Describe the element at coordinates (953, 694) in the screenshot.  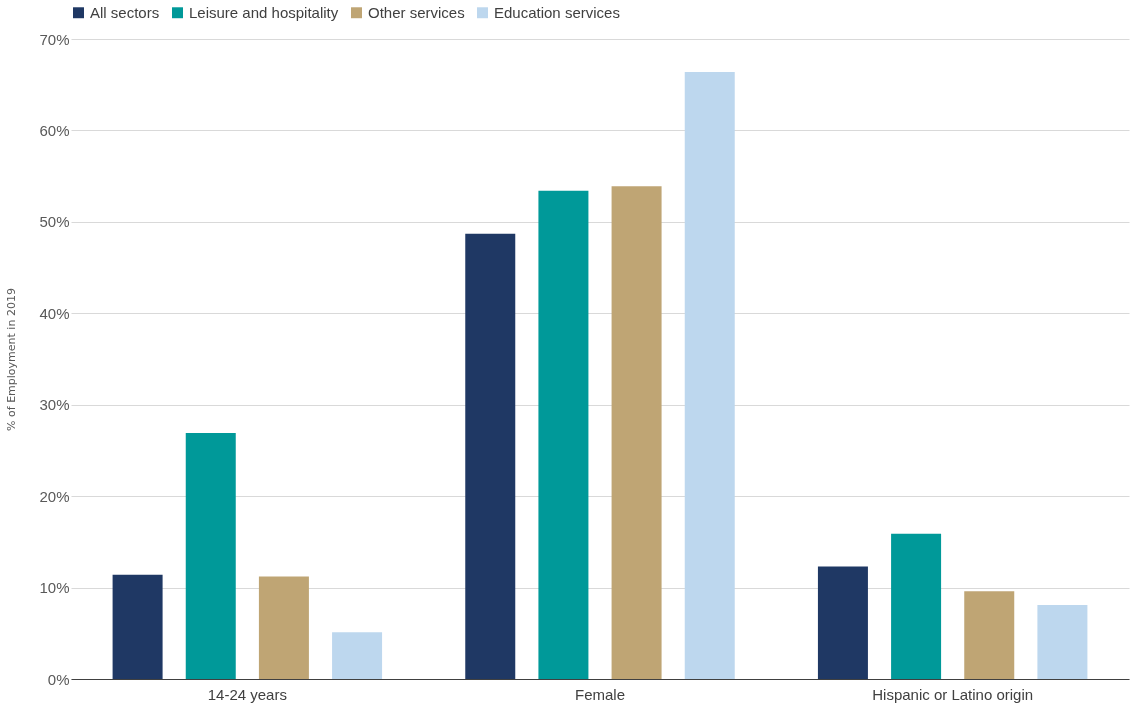
I see `x-tick-label: Hispanic or Latino origin` at that location.